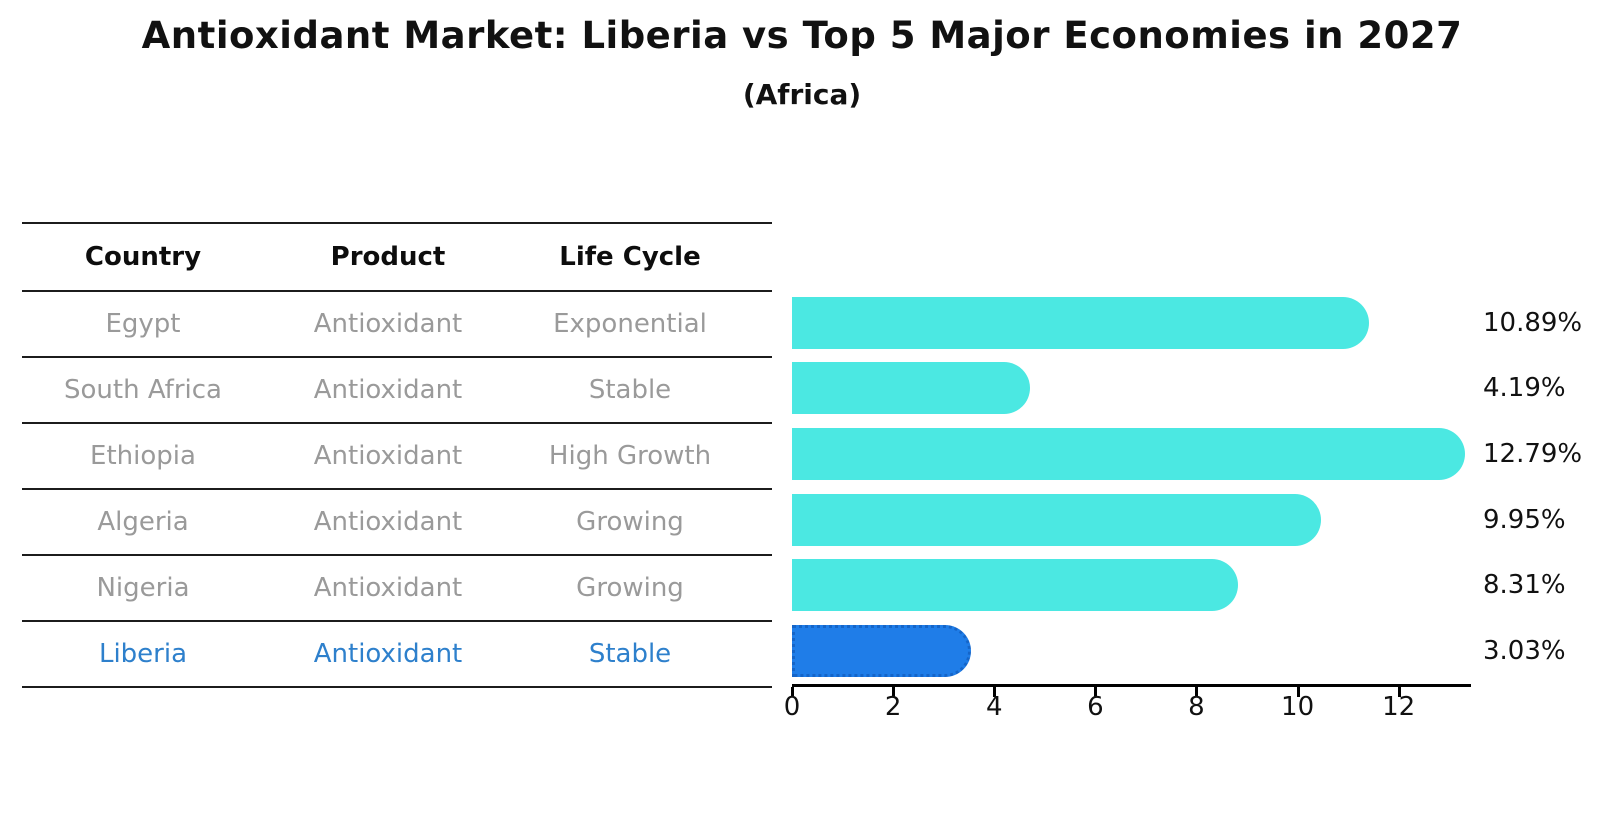 Image resolution: width=1604 pixels, height=823 pixels. What do you see at coordinates (1524, 388) in the screenshot?
I see `value-label-south-africa: 4.19%` at bounding box center [1524, 388].